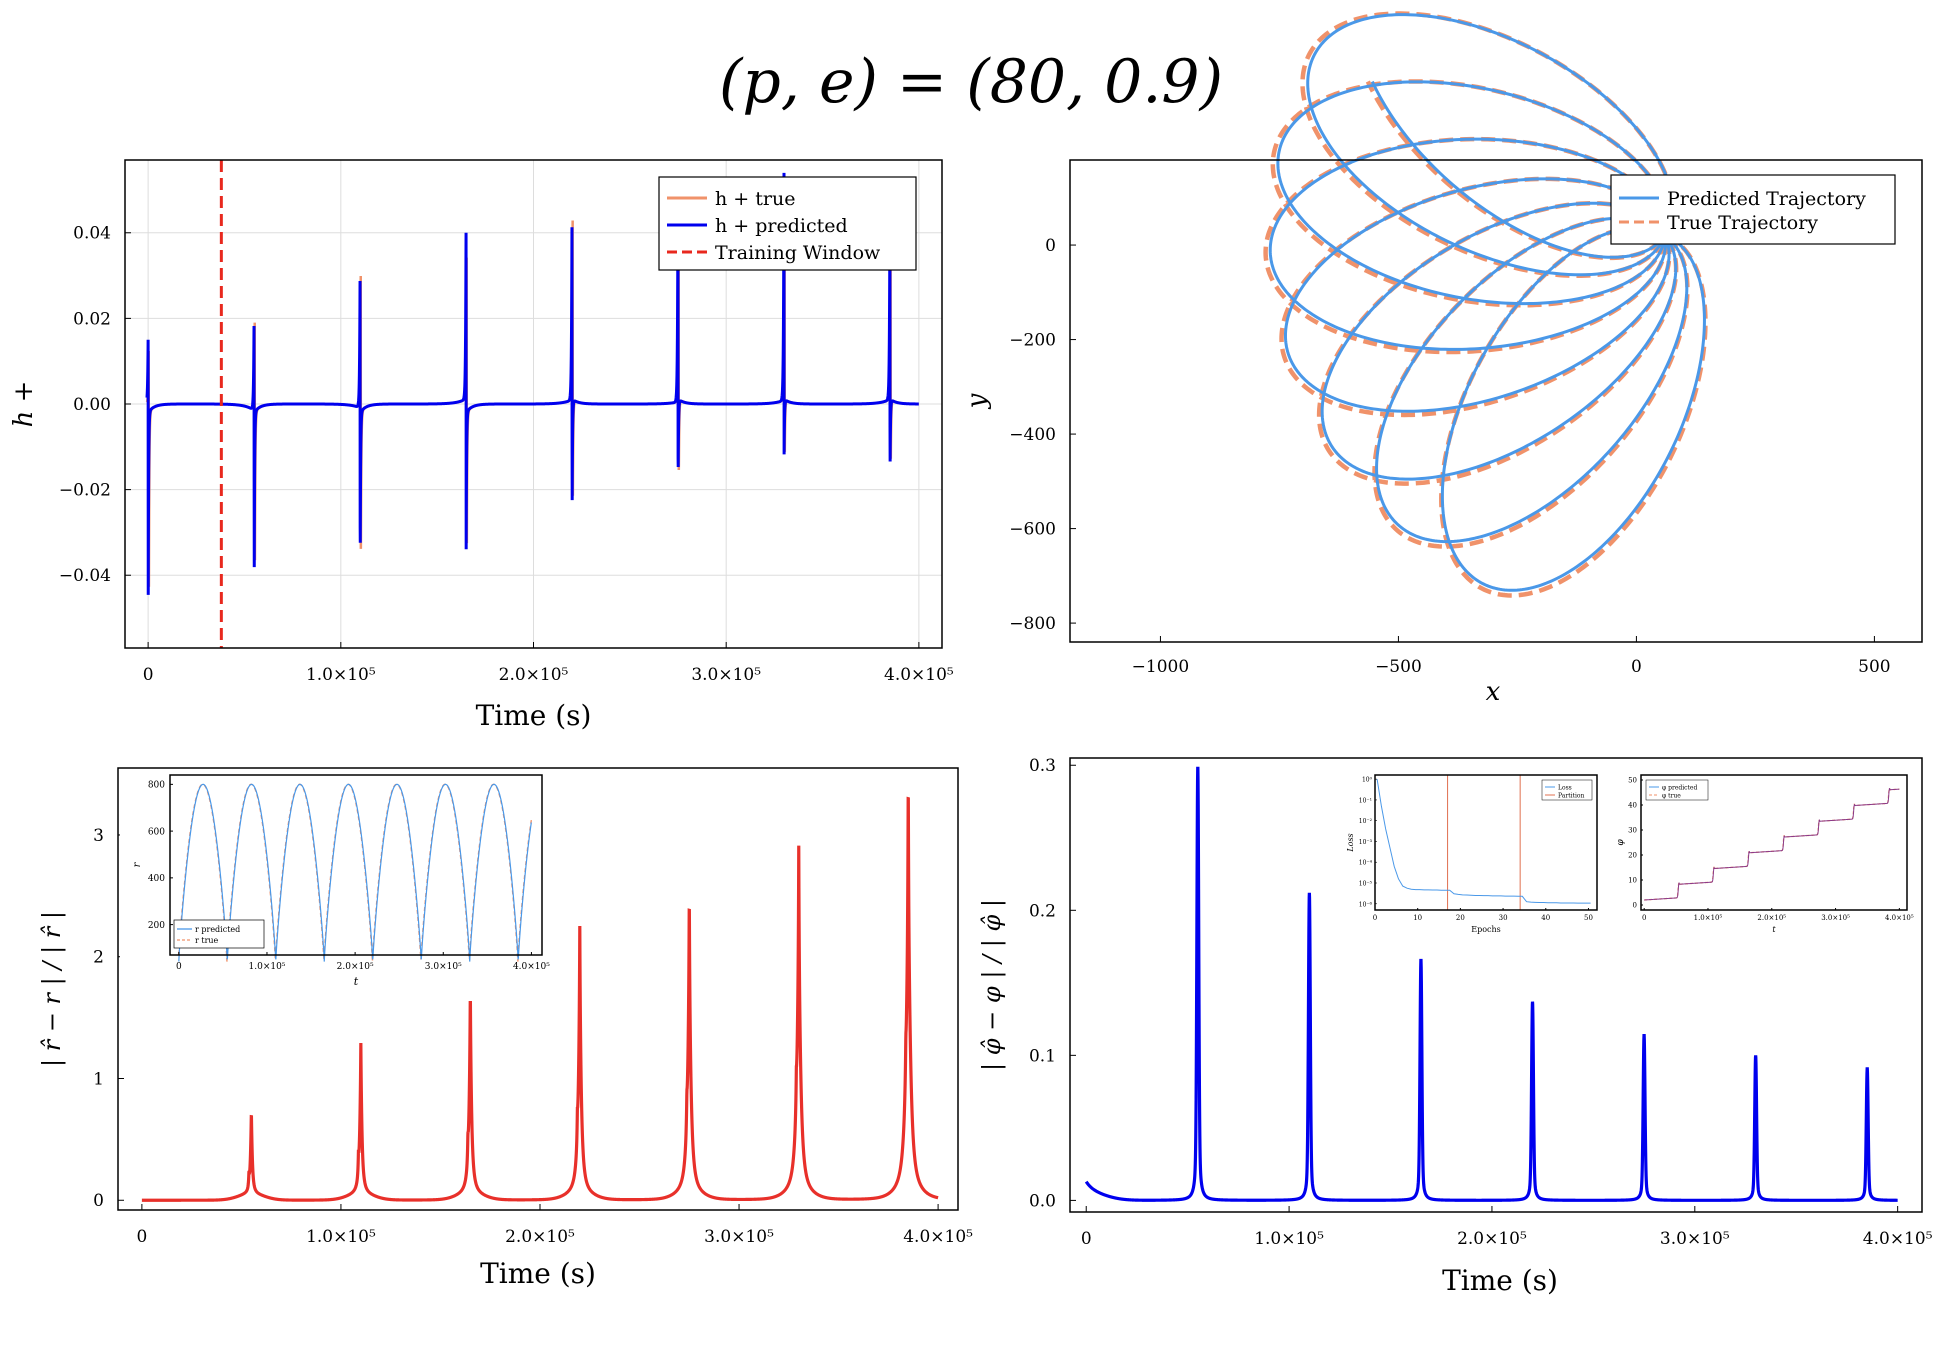 This screenshot has height=1350, width=1943. I want to click on phi-error-ylabel: | φ̂ − φ | / | φ̂ |, so click(992, 985).